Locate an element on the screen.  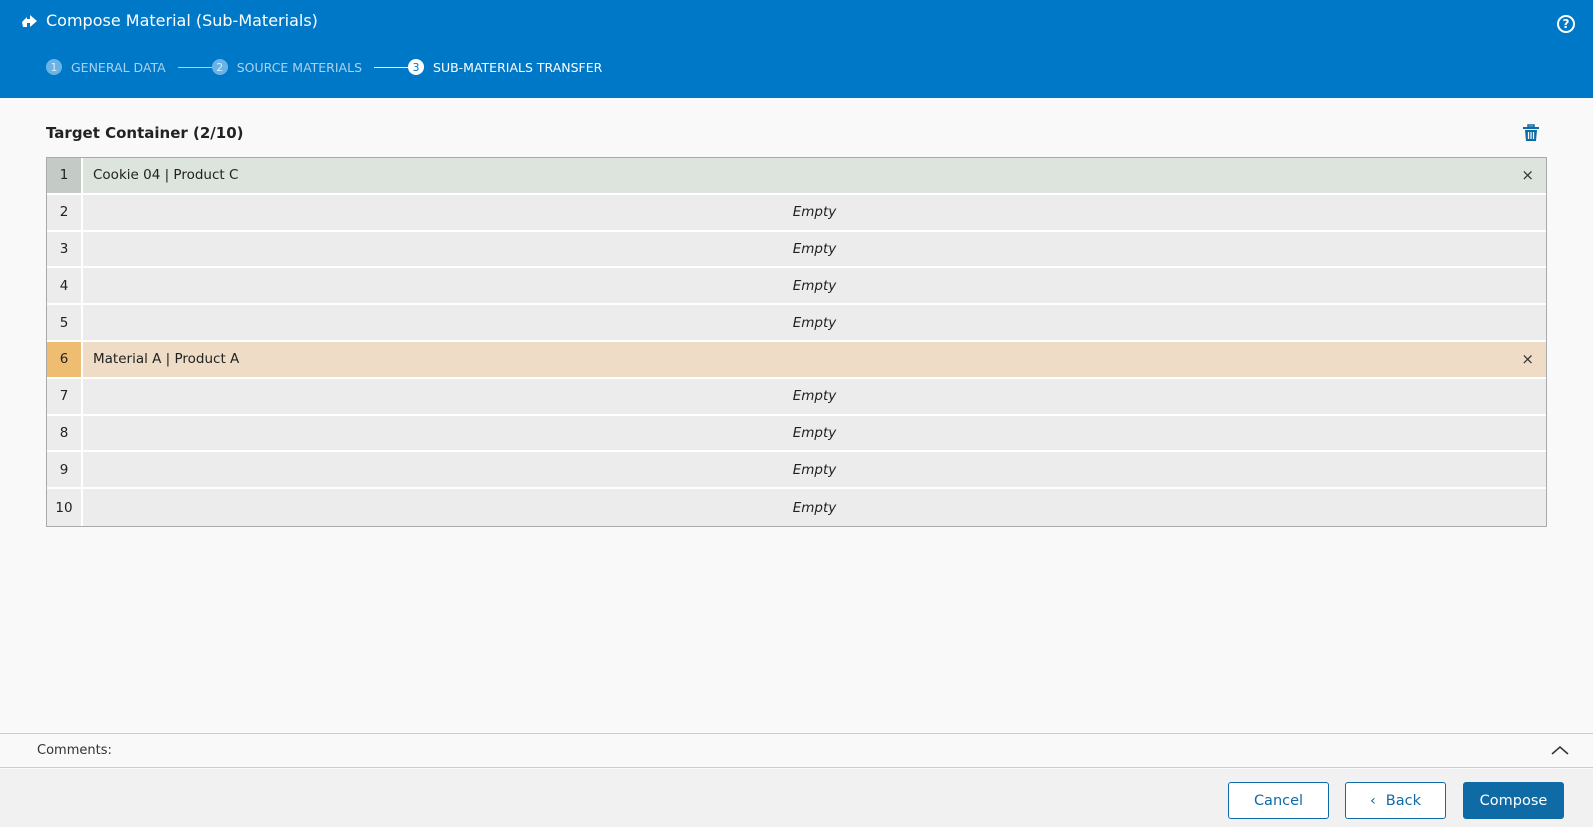
slot-row: 3 Empty is located at coordinates (796, 250).